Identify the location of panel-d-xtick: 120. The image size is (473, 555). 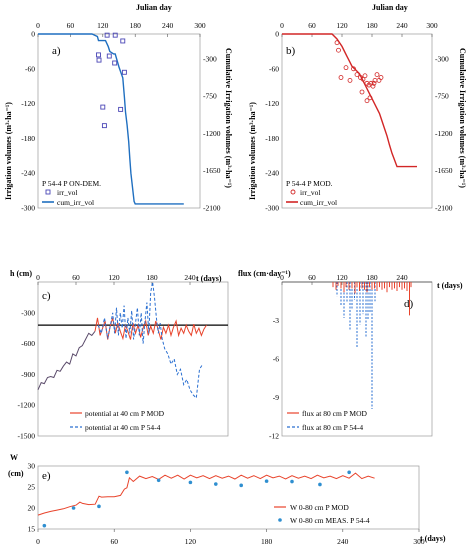
(342, 277).